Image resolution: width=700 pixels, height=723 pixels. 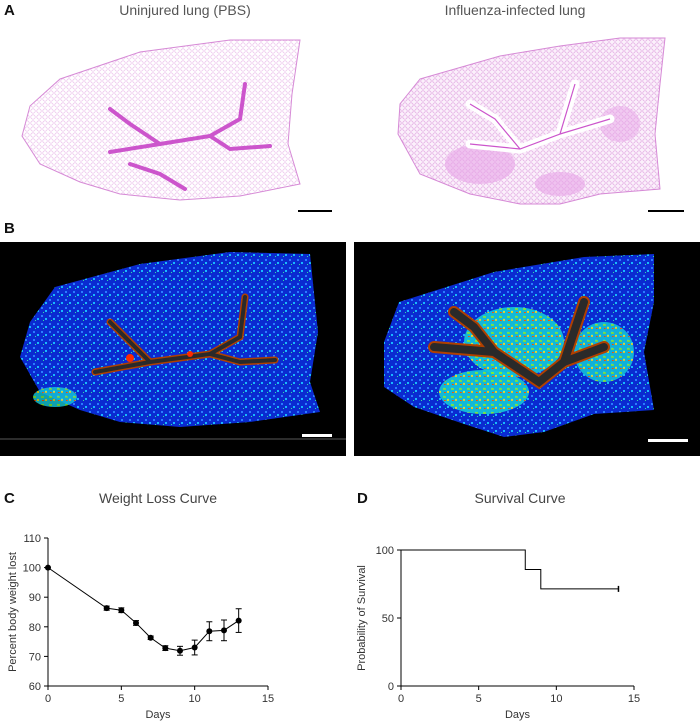 What do you see at coordinates (527, 349) in the screenshot?
I see `heatmap-infected` at bounding box center [527, 349].